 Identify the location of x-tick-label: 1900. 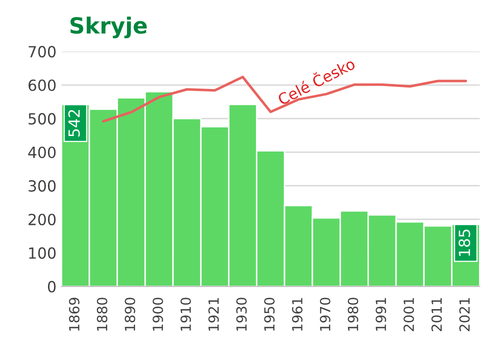
(158, 314).